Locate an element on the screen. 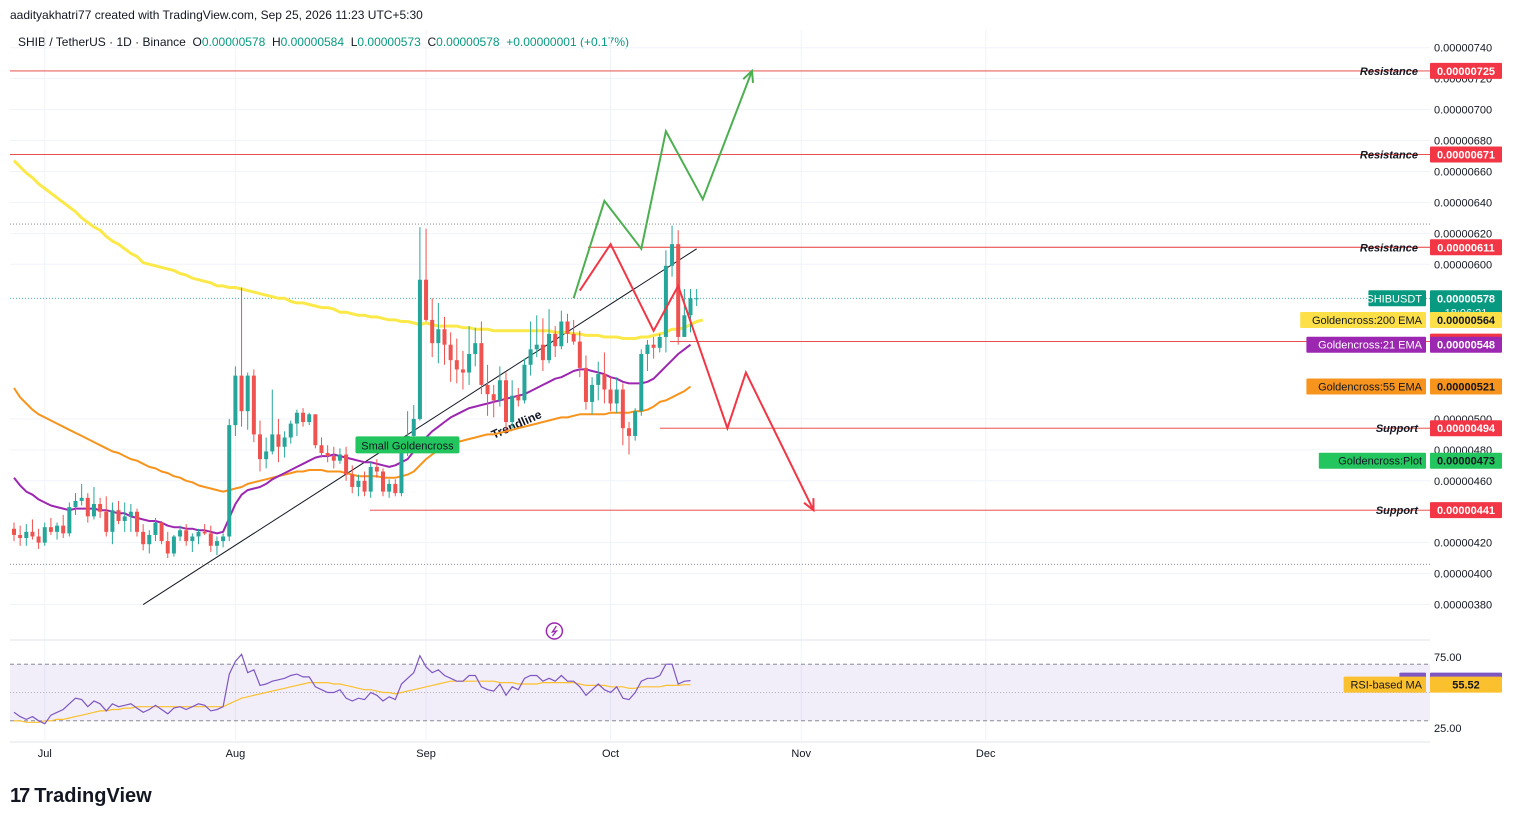 Image resolution: width=1515 pixels, height=827 pixels. ema21-line is located at coordinates (352, 439).